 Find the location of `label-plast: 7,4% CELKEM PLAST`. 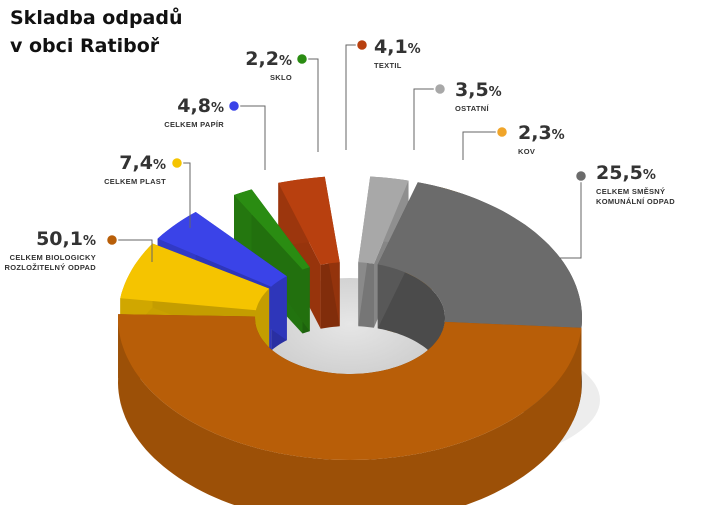

label-plast: 7,4% CELKEM PLAST is located at coordinates (128, 169).